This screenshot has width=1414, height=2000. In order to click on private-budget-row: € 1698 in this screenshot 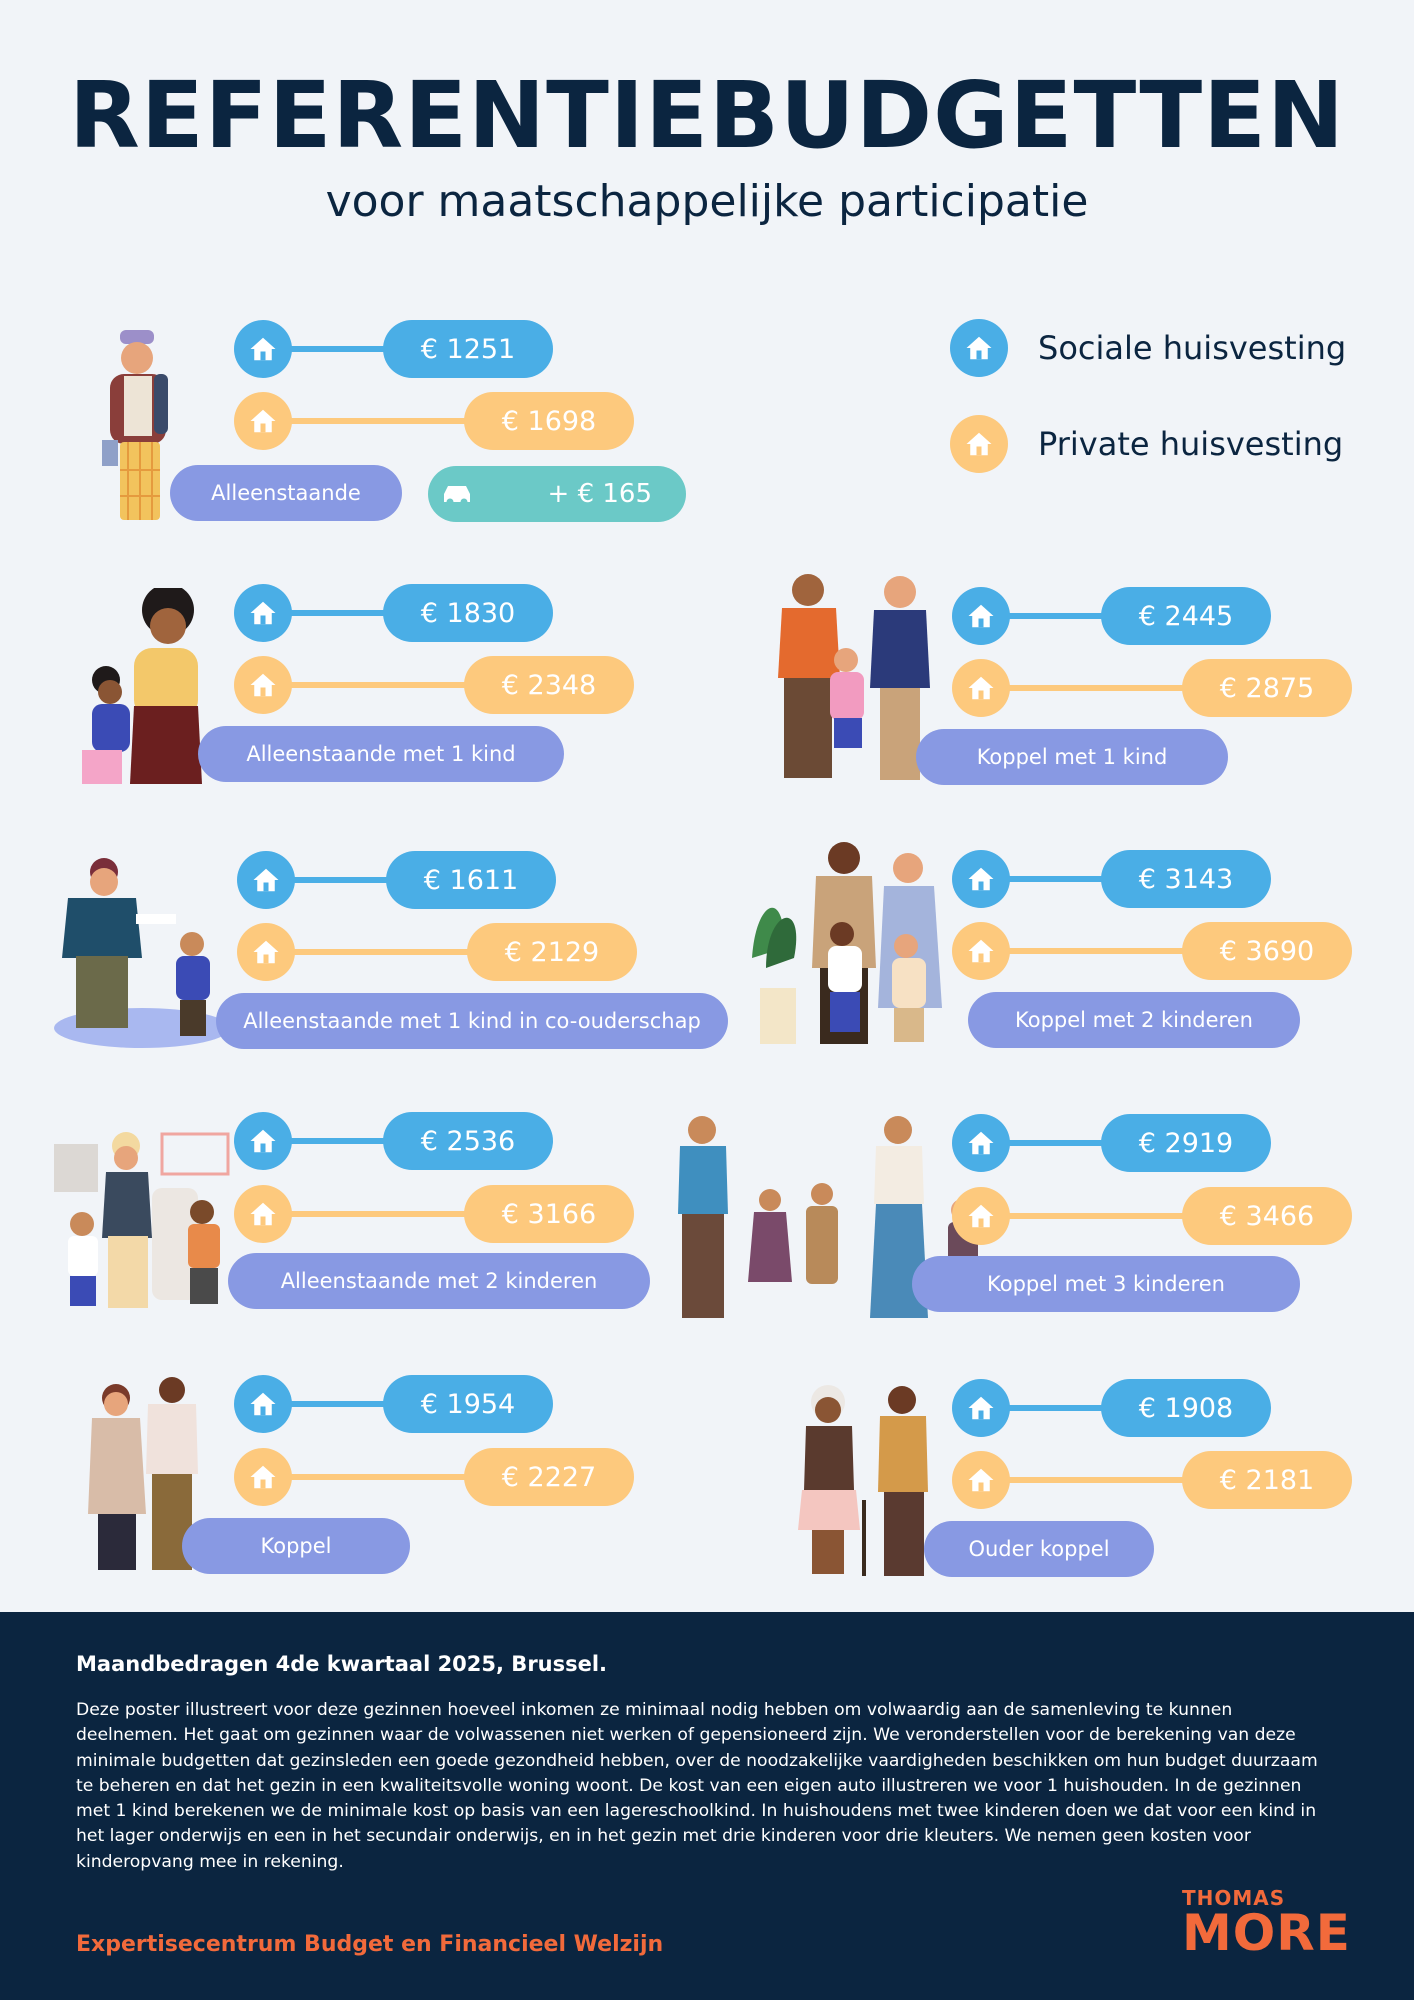, I will do `click(434, 421)`.